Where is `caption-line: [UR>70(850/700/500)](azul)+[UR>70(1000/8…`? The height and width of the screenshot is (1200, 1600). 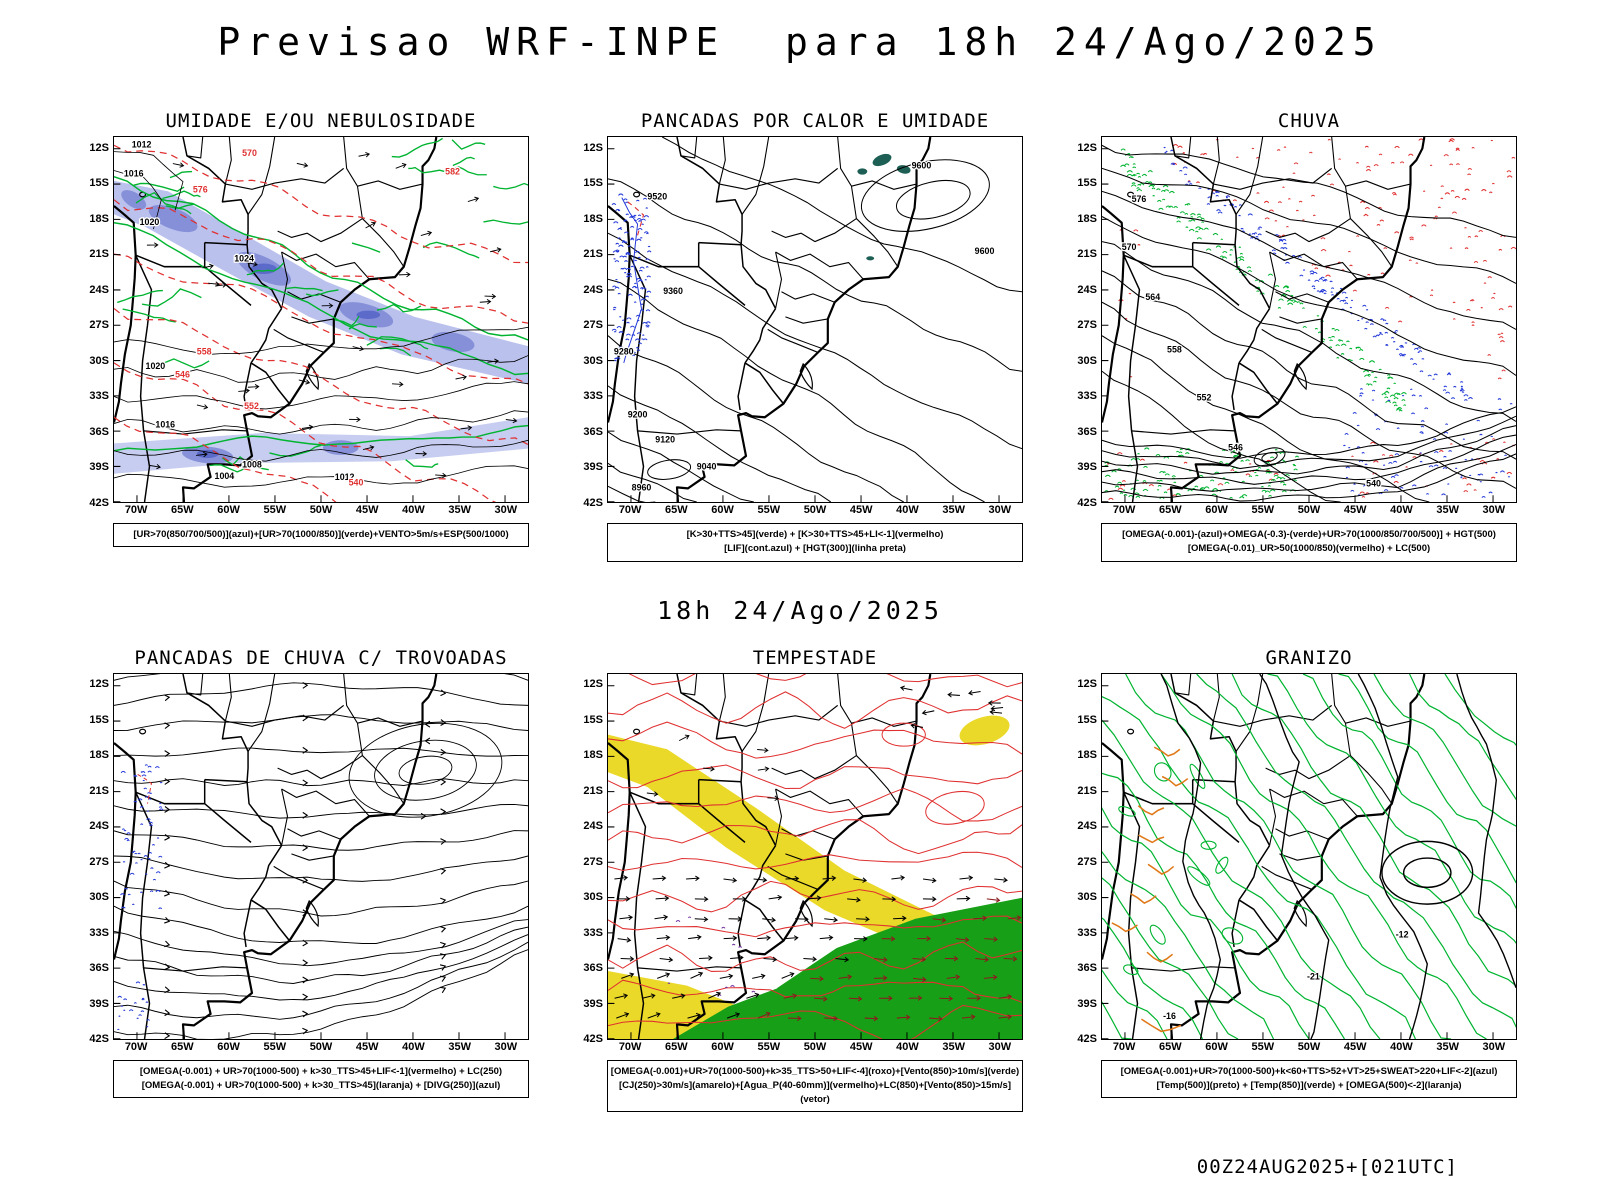 caption-line: [UR>70(850/700/500)](azul)+[UR>70(1000/8… is located at coordinates (321, 534).